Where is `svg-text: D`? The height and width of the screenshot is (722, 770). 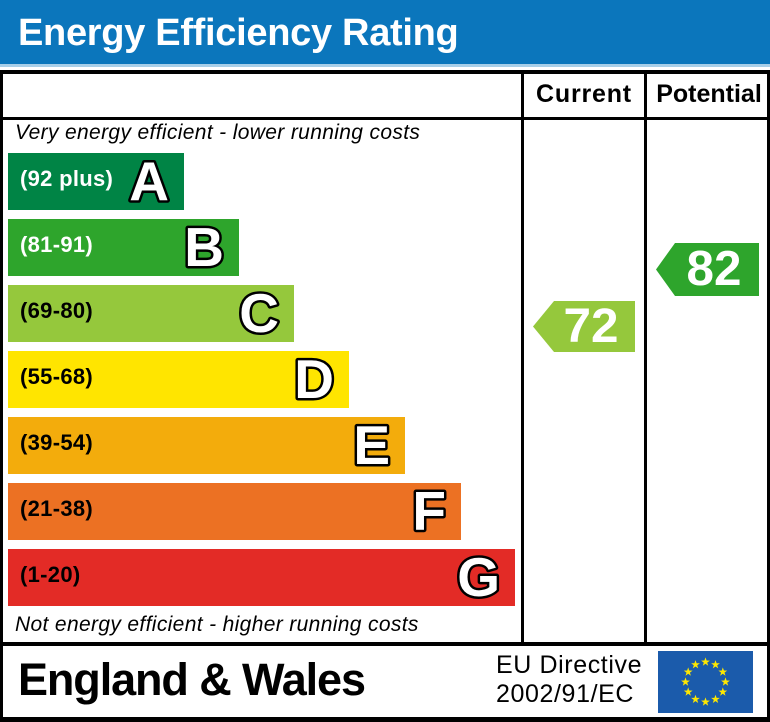
svg-text: D is located at coordinates (314, 379).